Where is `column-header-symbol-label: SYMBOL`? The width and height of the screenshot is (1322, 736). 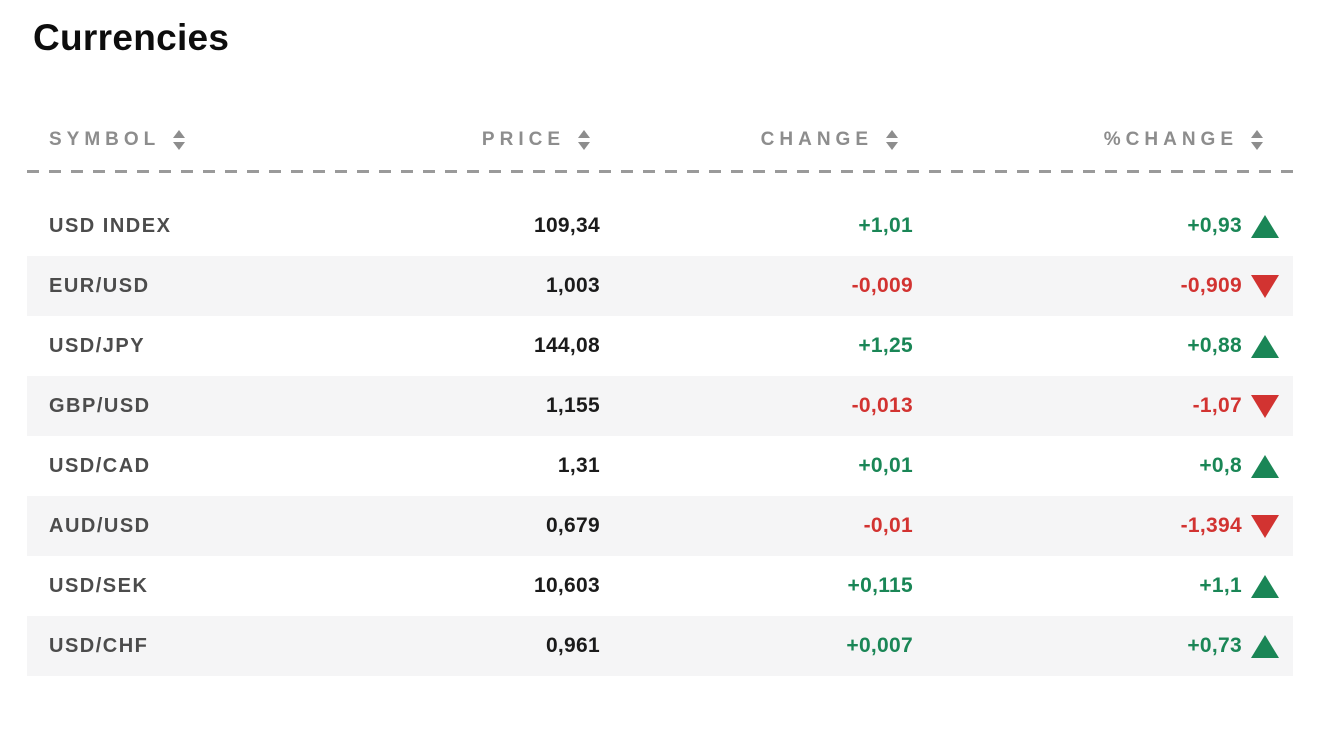
column-header-symbol-label: SYMBOL is located at coordinates (105, 139).